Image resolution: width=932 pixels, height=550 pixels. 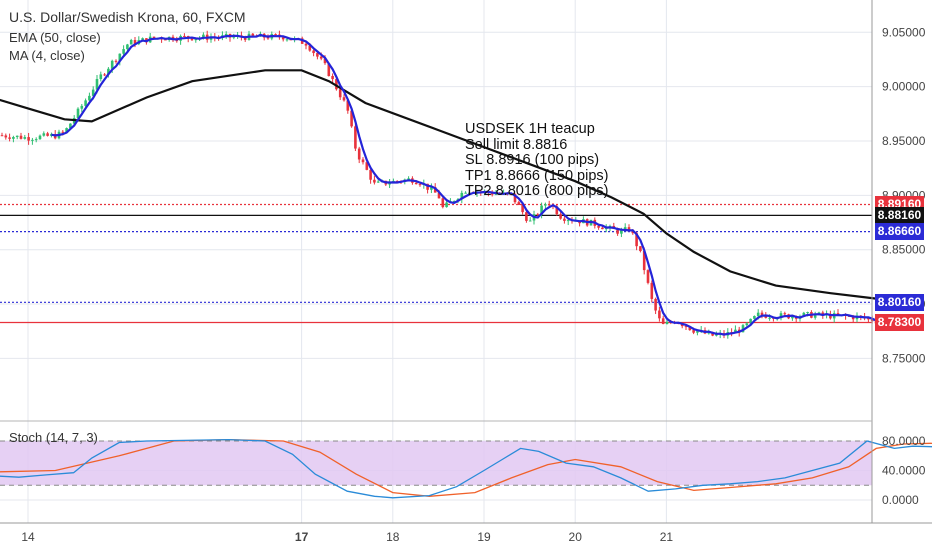 I want to click on annotation-line: Sell limit 8.8816, so click(x=516, y=144).